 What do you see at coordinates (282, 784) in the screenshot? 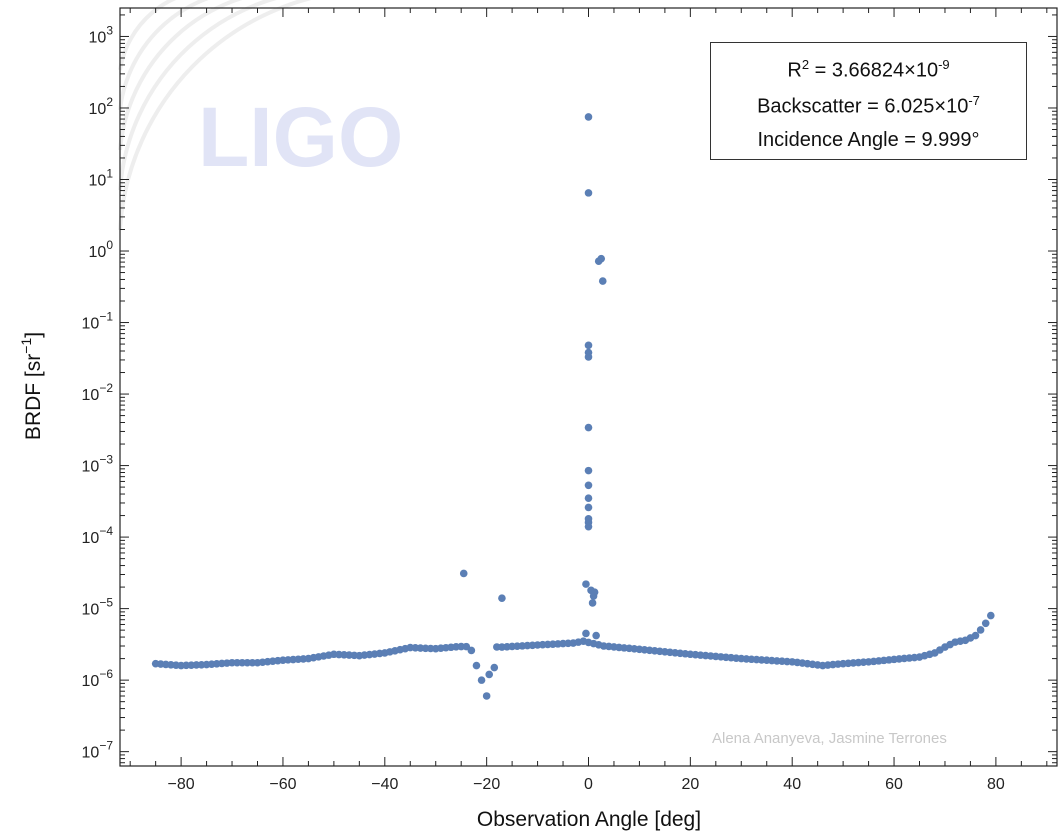
I see `x-tick-label: −60` at bounding box center [282, 784].